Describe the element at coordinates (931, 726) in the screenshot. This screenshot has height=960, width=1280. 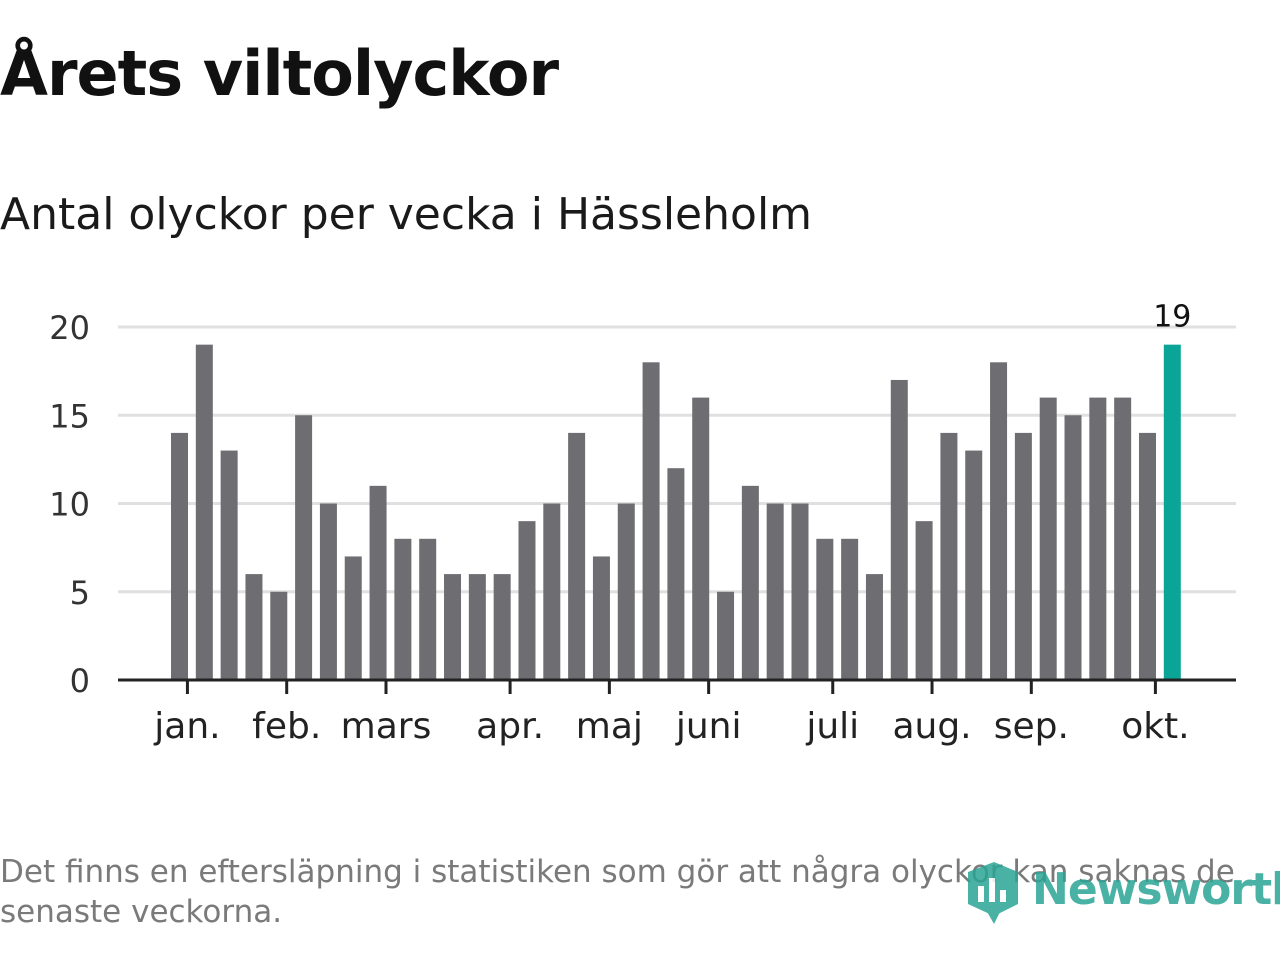
I see `x-tick-label: aug.` at that location.